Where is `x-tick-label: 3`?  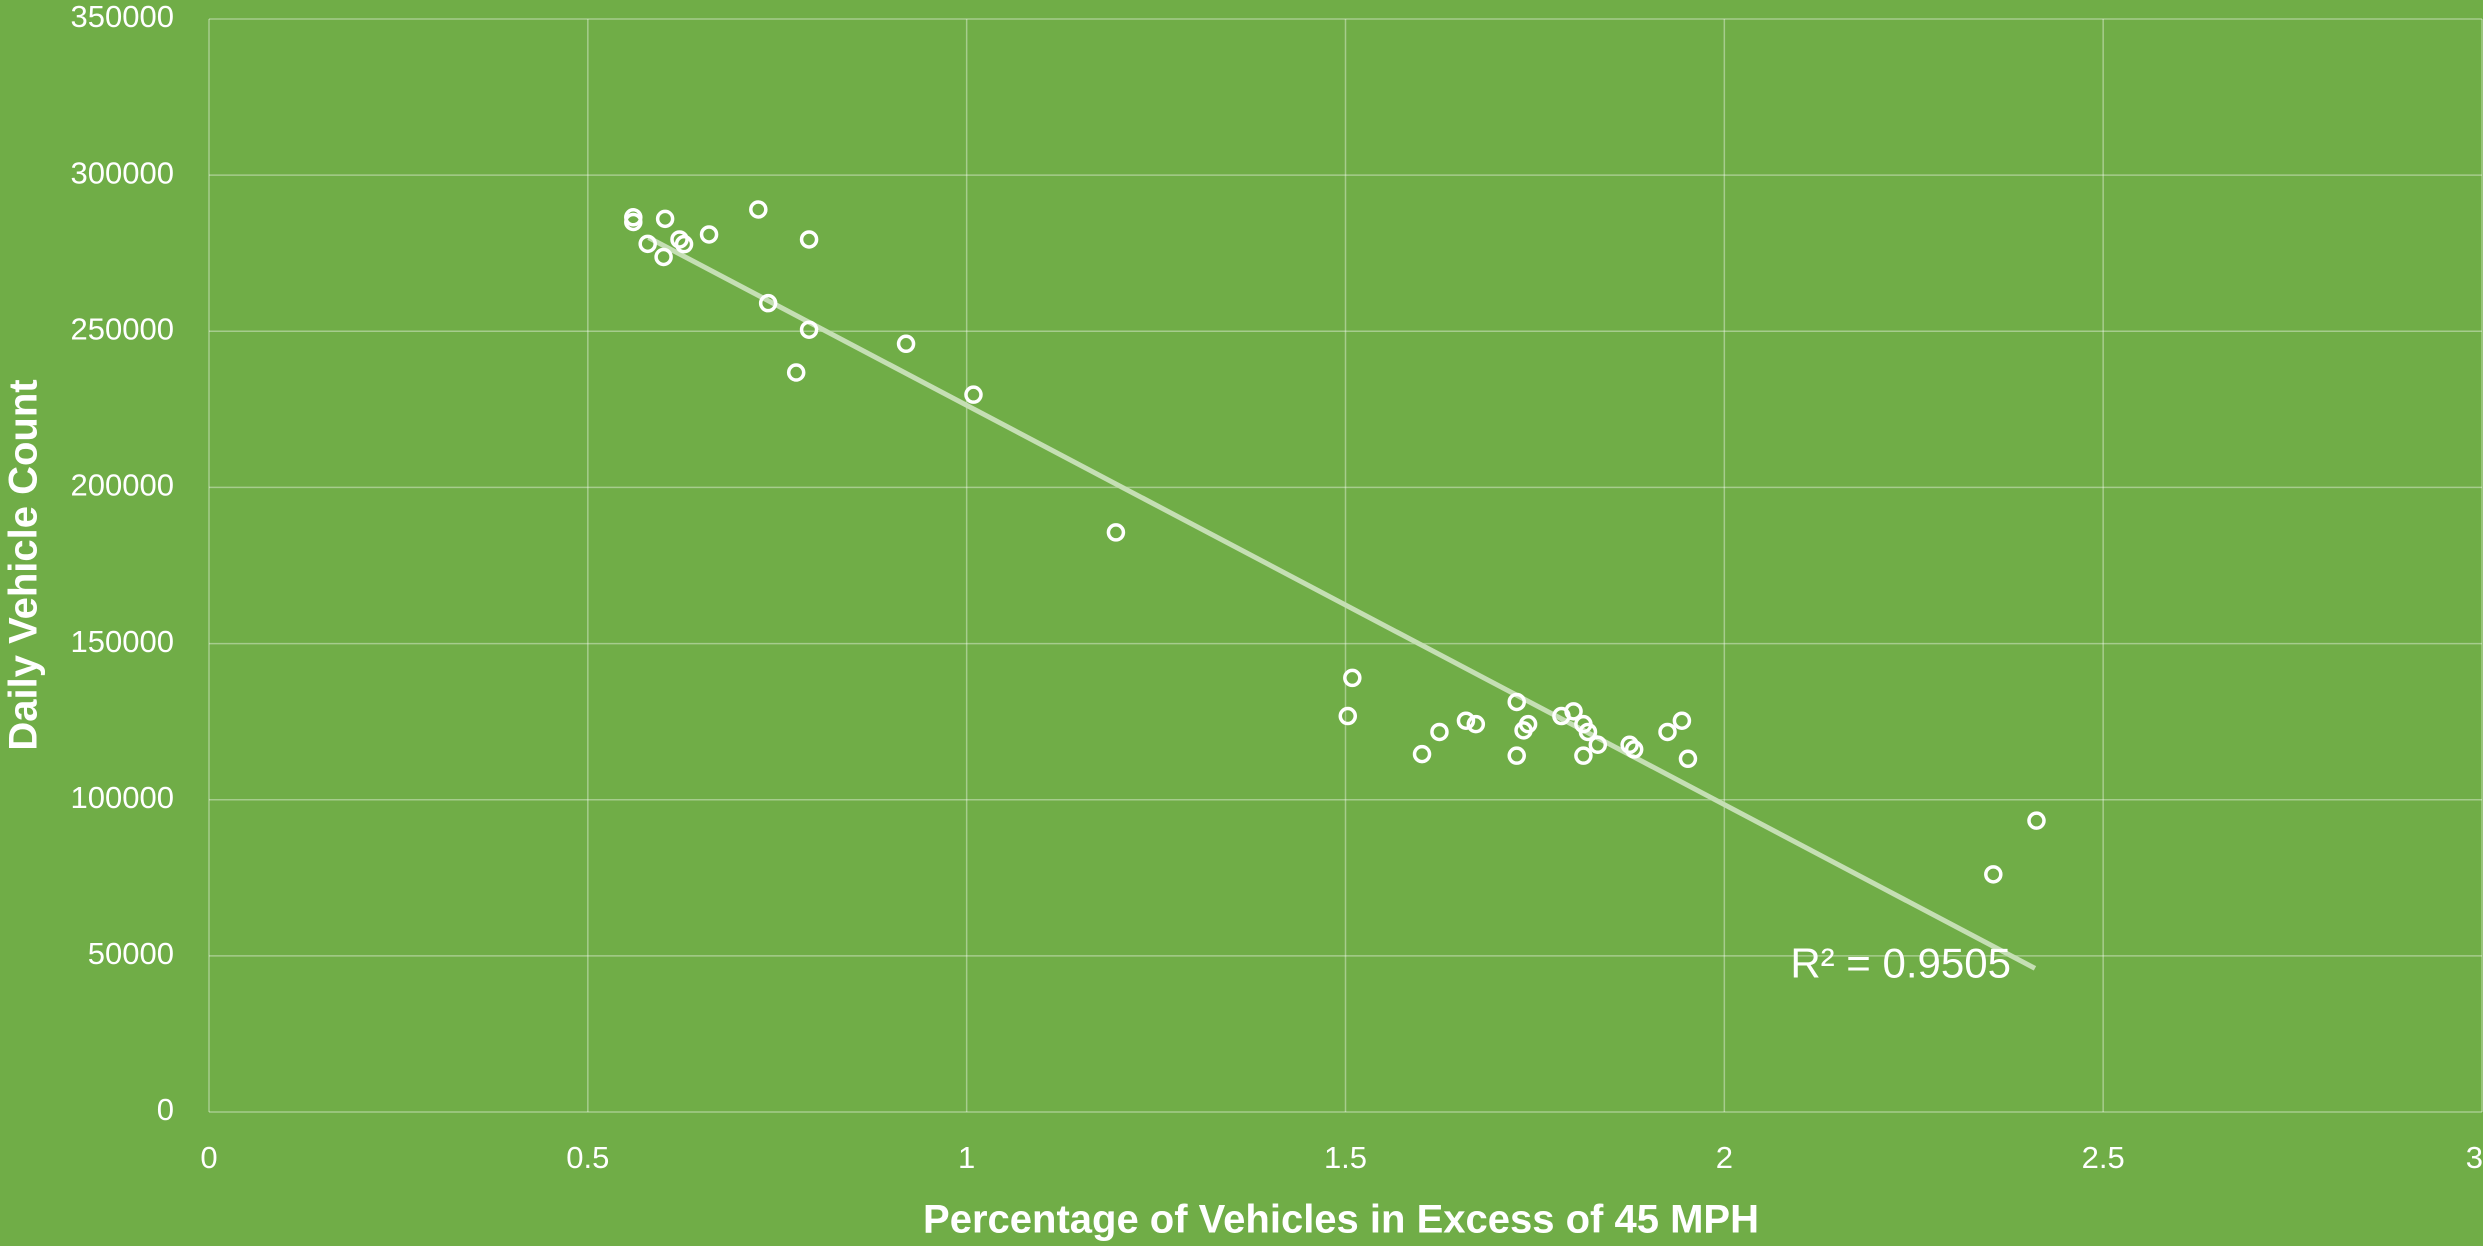
x-tick-label: 3 is located at coordinates (2474, 1157).